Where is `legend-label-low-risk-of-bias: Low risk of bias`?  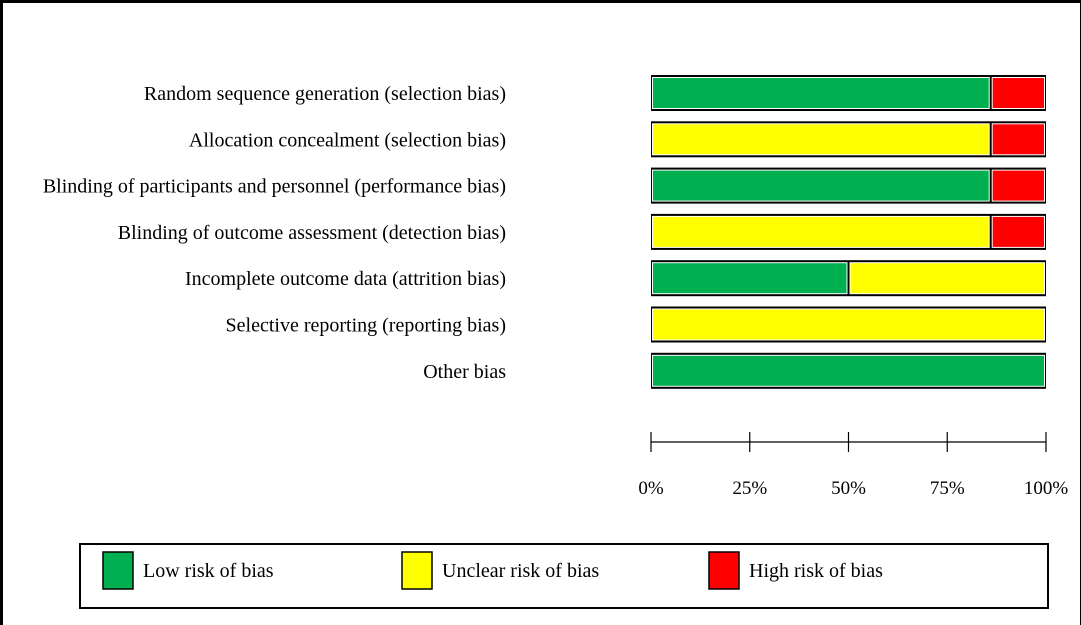 legend-label-low-risk-of-bias: Low risk of bias is located at coordinates (208, 571).